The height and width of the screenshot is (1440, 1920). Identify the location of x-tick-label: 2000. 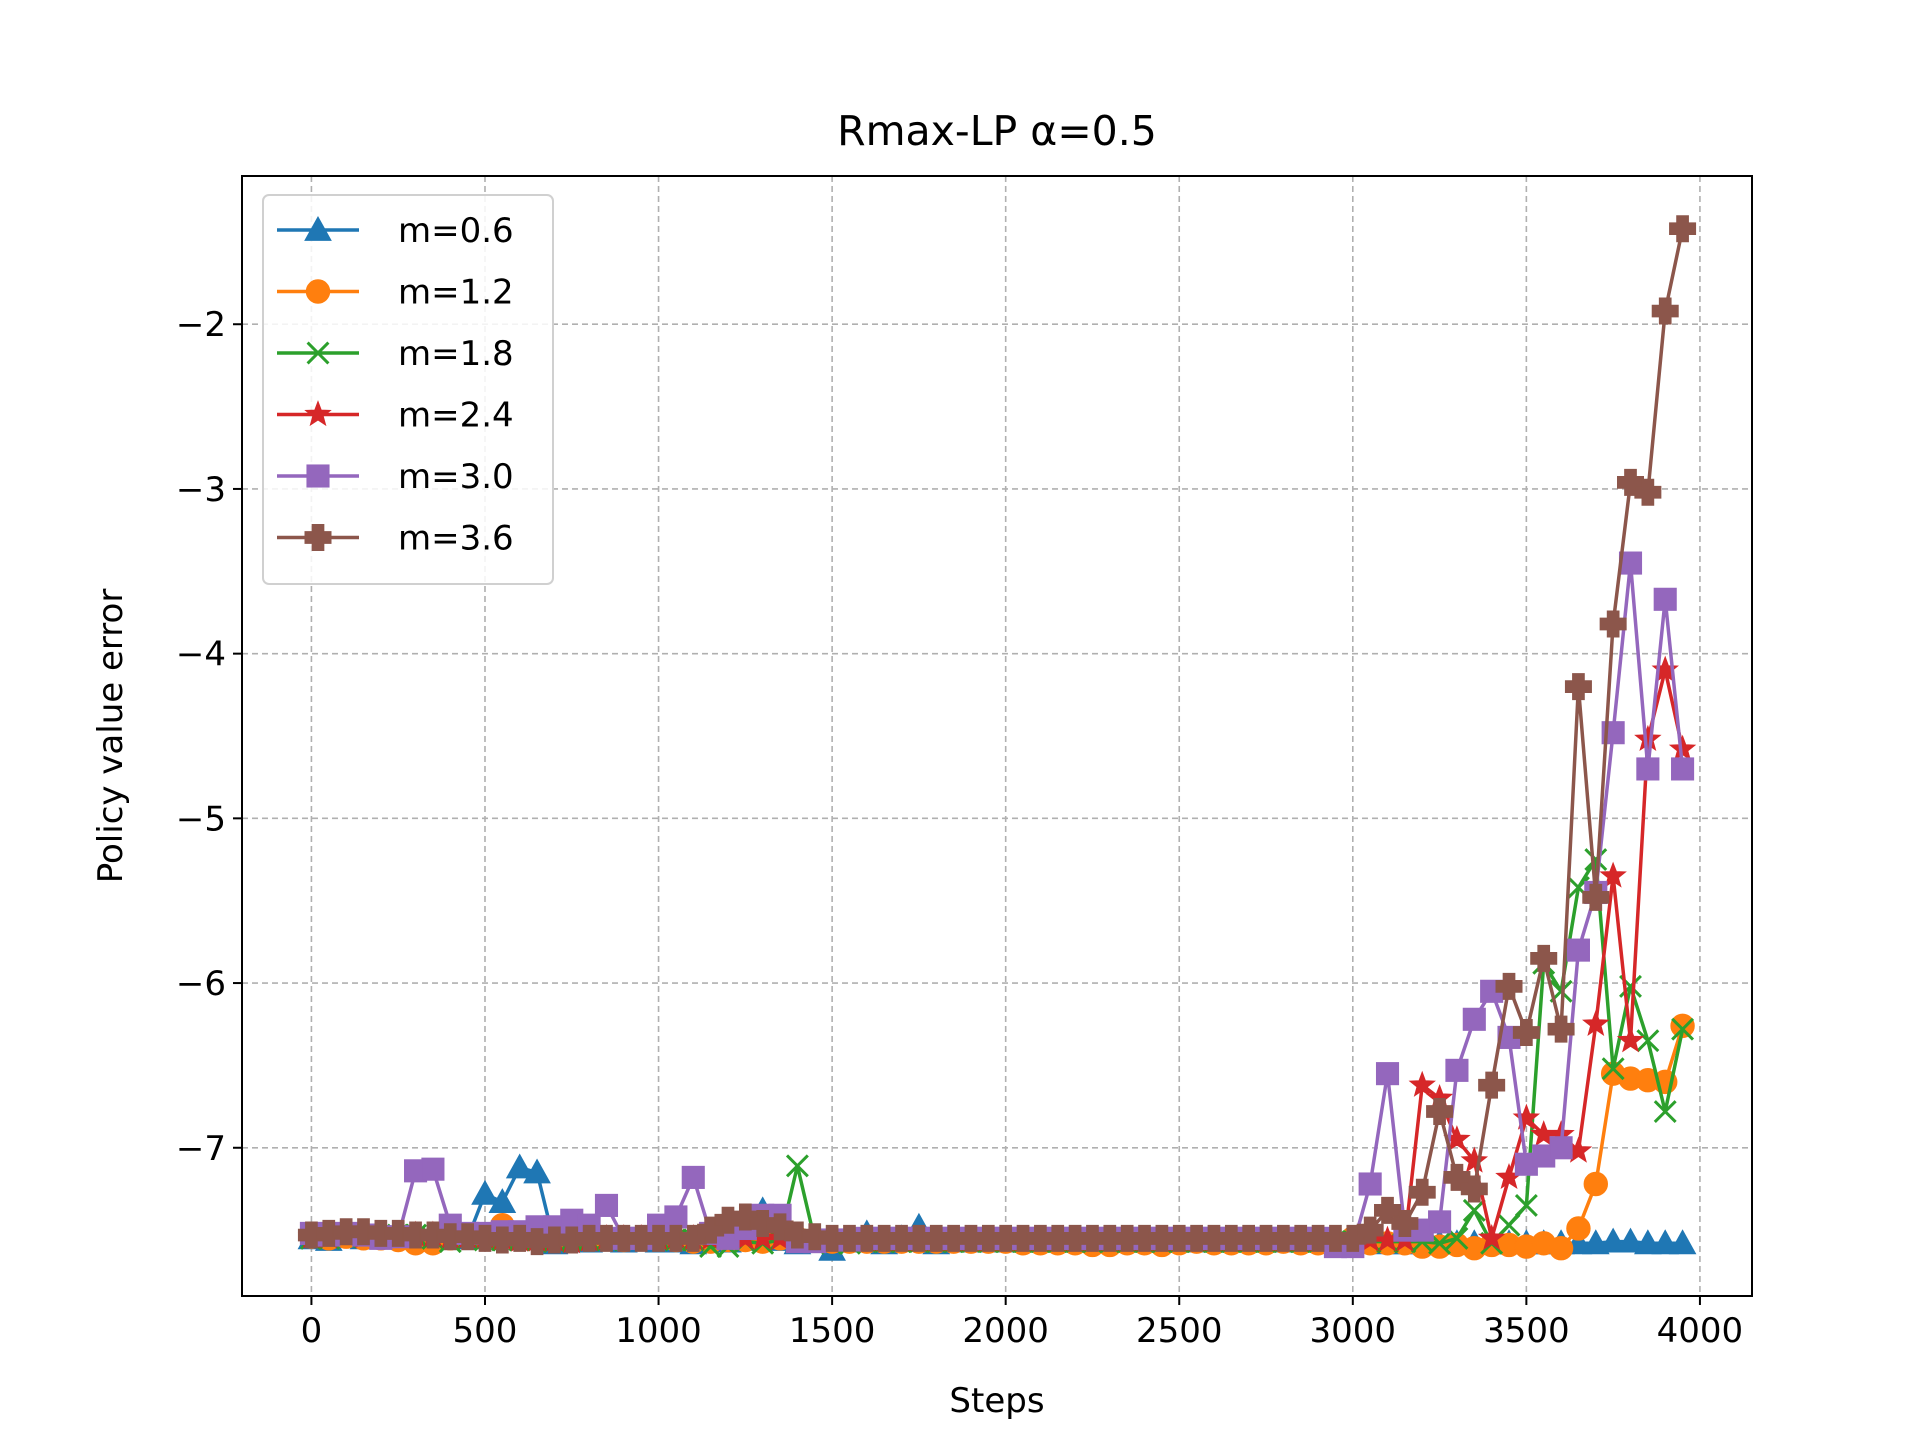
(1005, 1331).